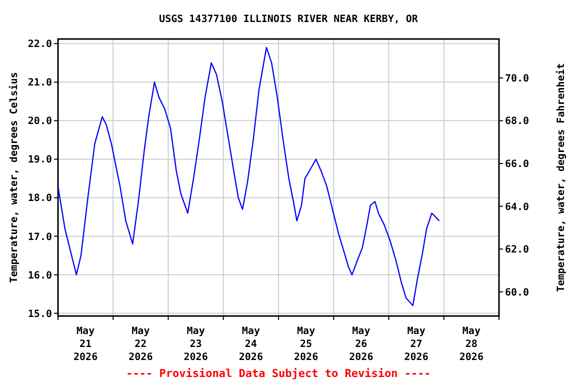 The width and height of the screenshot is (576, 384). I want to click on y-tick-label: 16.0, so click(40, 276).